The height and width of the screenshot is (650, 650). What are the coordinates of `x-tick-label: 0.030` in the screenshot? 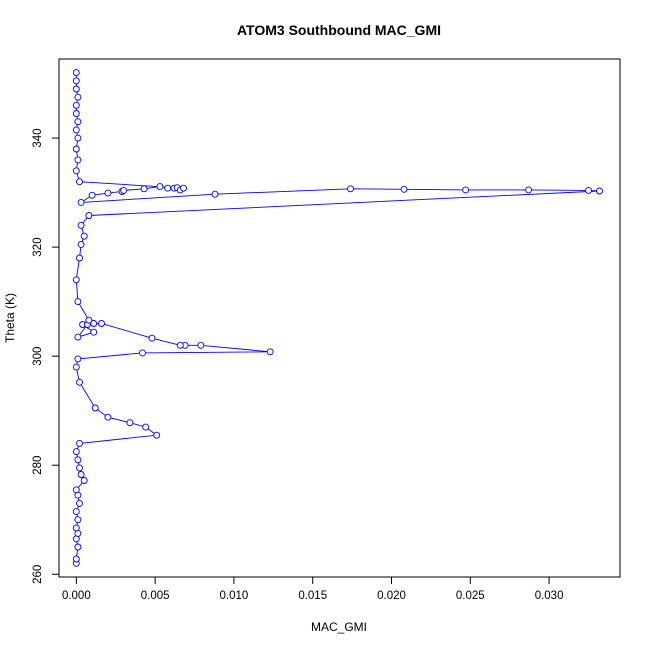 It's located at (549, 596).